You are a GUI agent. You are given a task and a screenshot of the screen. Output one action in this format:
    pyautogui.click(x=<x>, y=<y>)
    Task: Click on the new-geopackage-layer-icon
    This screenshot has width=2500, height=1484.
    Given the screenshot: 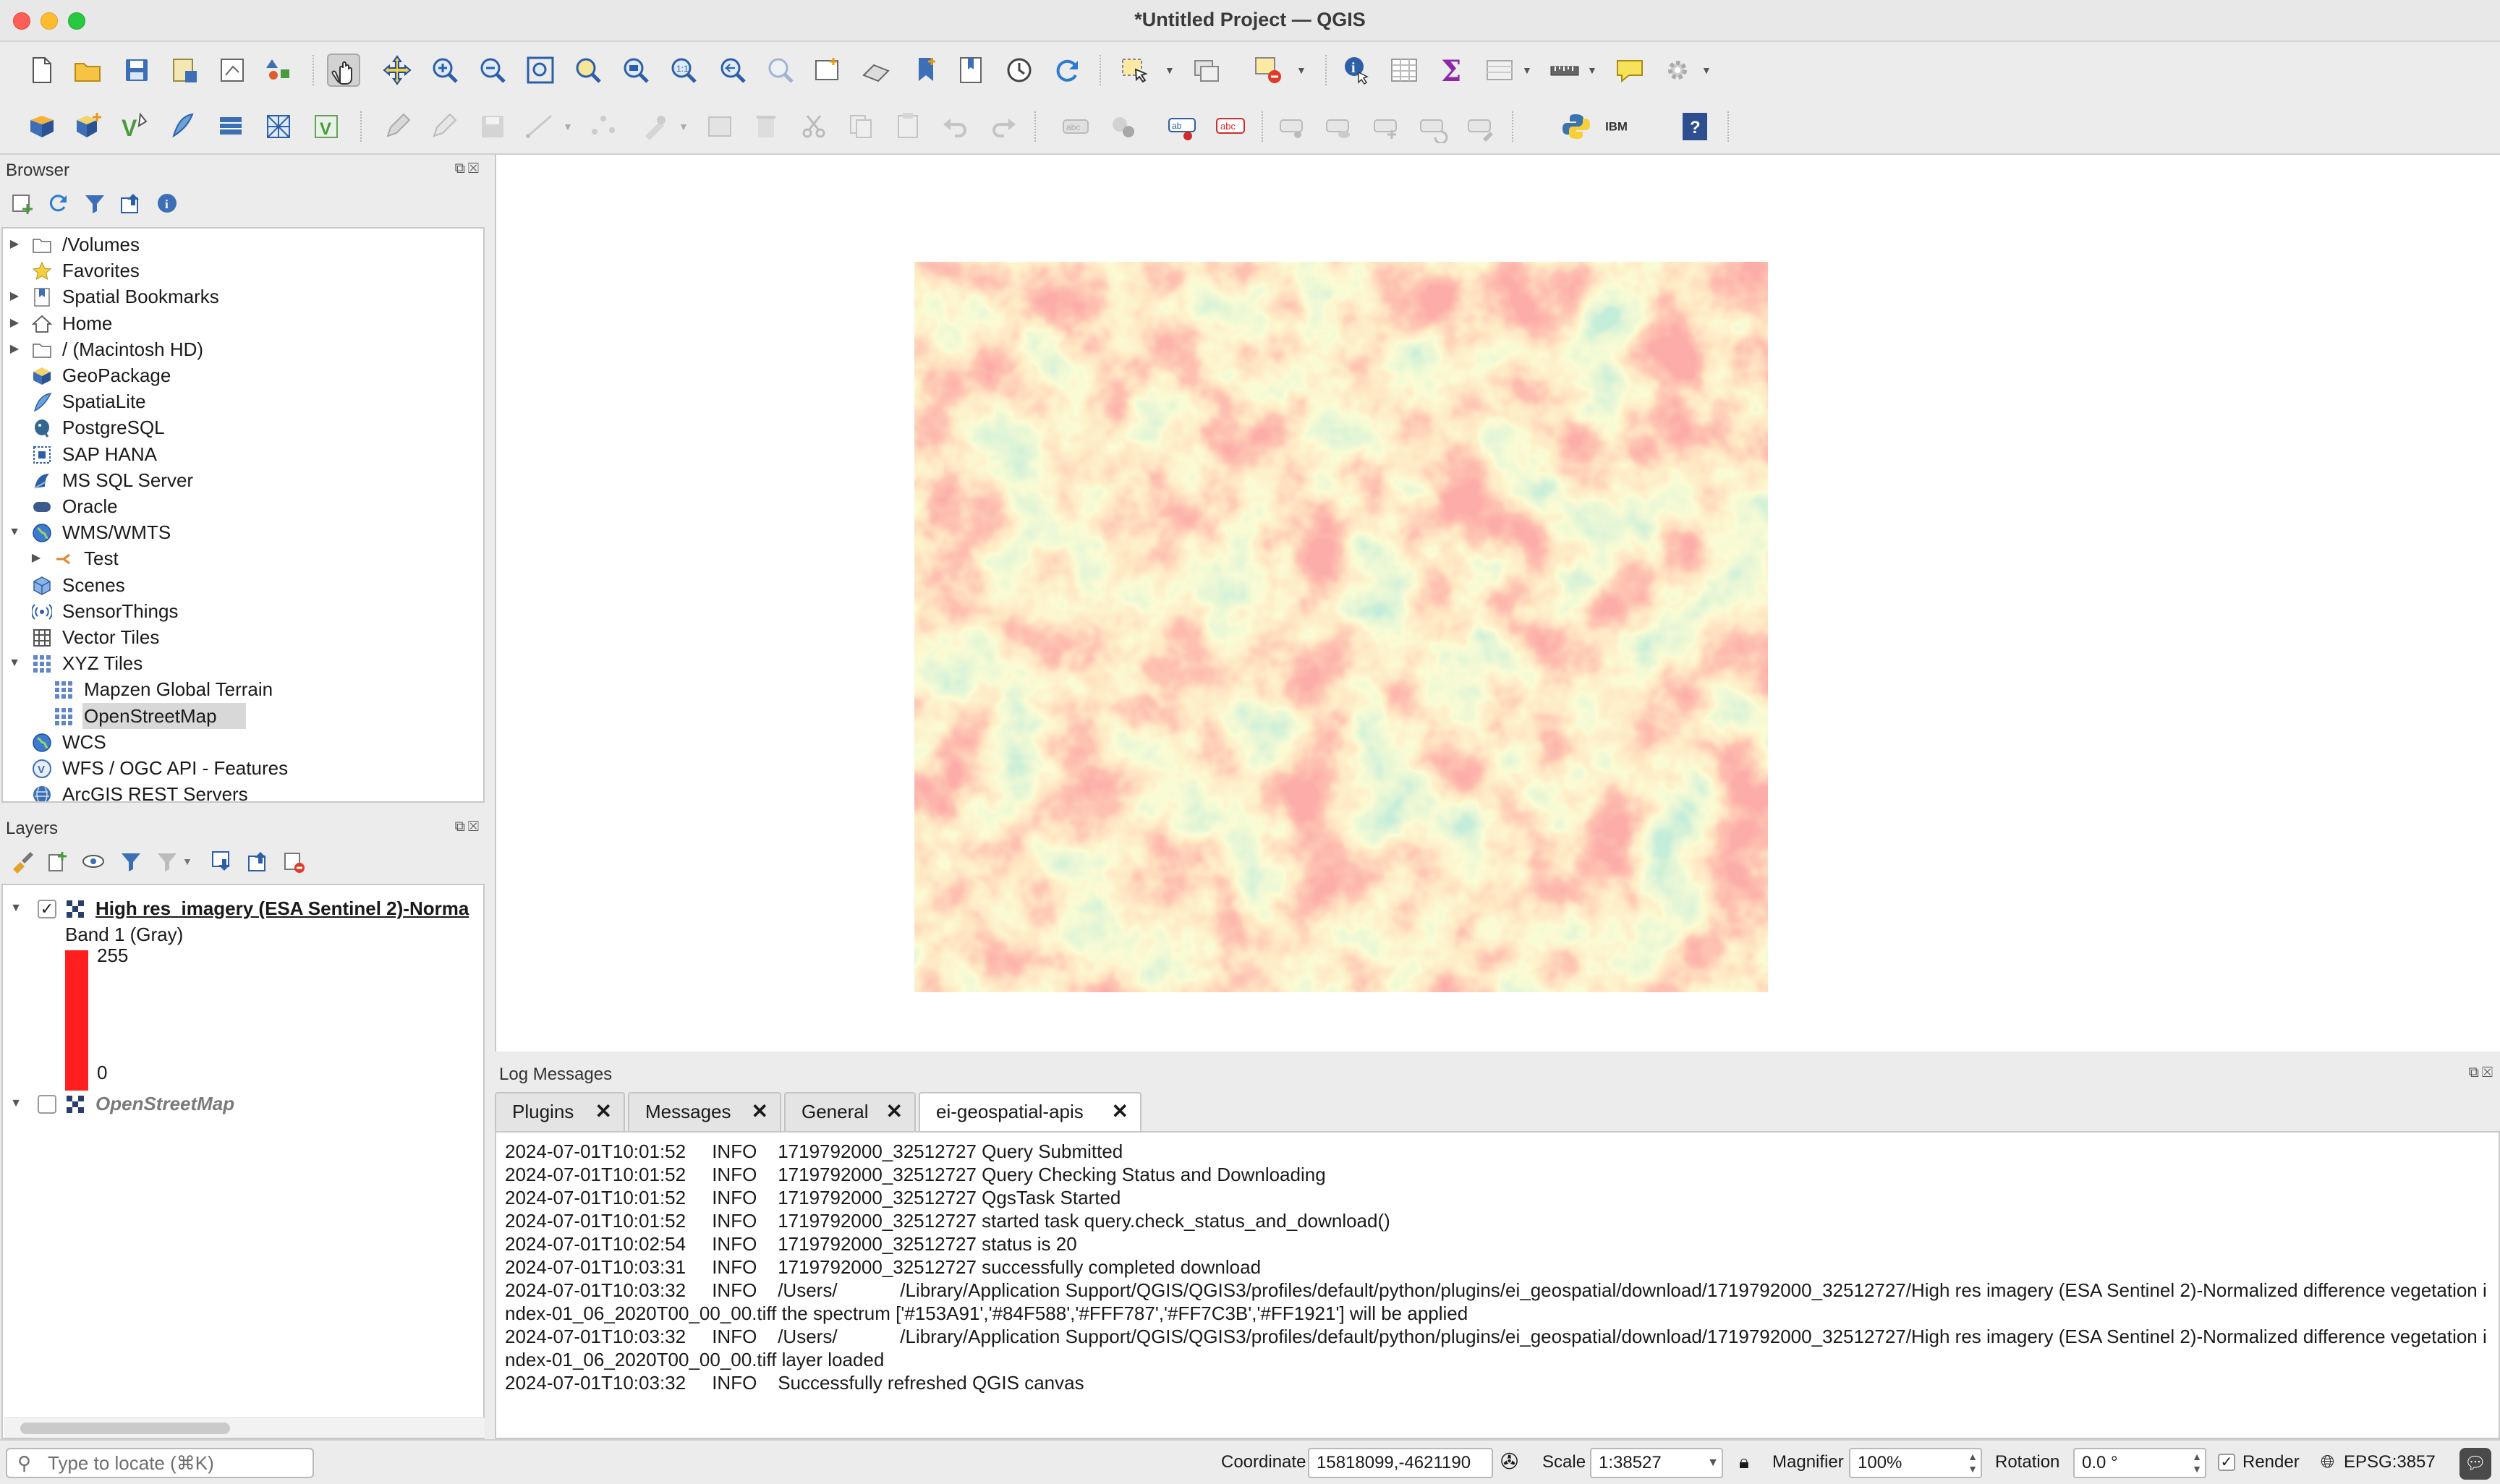 What is the action you would take?
    pyautogui.click(x=88, y=127)
    